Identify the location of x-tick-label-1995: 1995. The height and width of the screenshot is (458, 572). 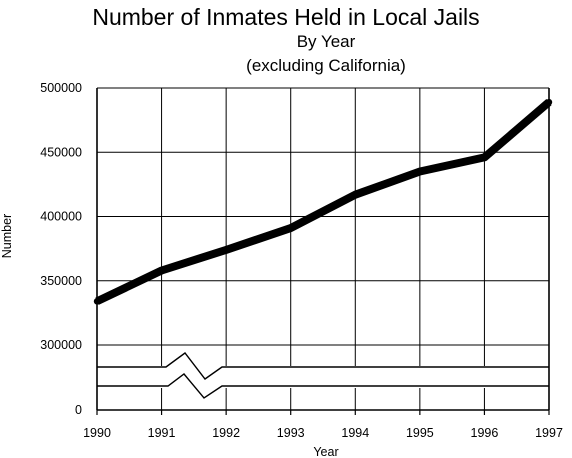
(420, 433).